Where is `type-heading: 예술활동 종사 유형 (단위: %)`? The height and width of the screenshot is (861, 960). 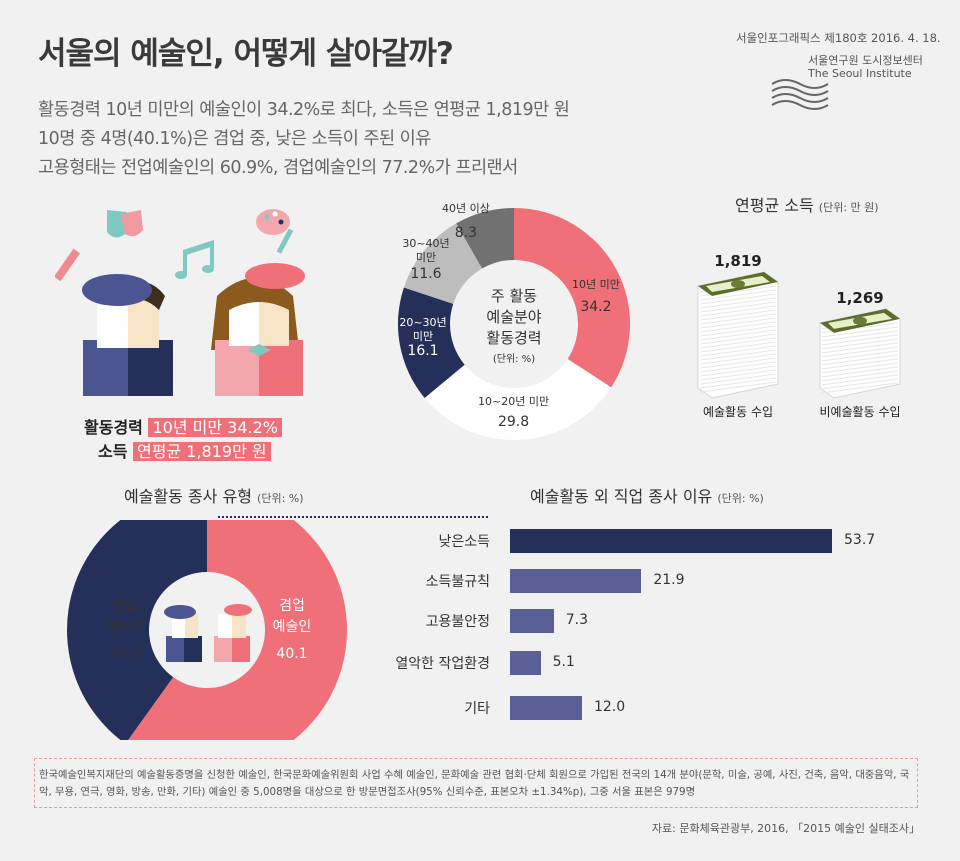 type-heading: 예술활동 종사 유형 (단위: %) is located at coordinates (214, 495).